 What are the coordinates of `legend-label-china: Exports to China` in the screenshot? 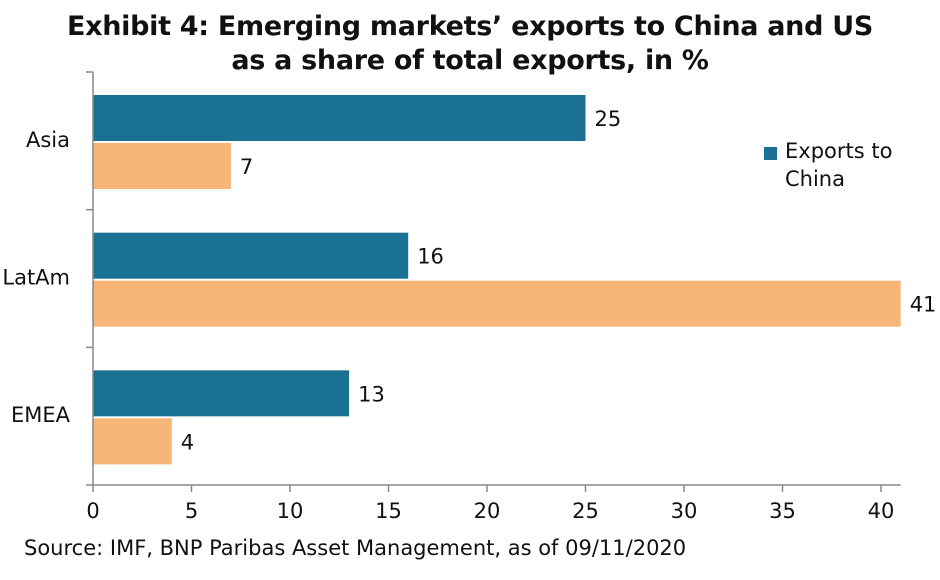 It's located at (839, 165).